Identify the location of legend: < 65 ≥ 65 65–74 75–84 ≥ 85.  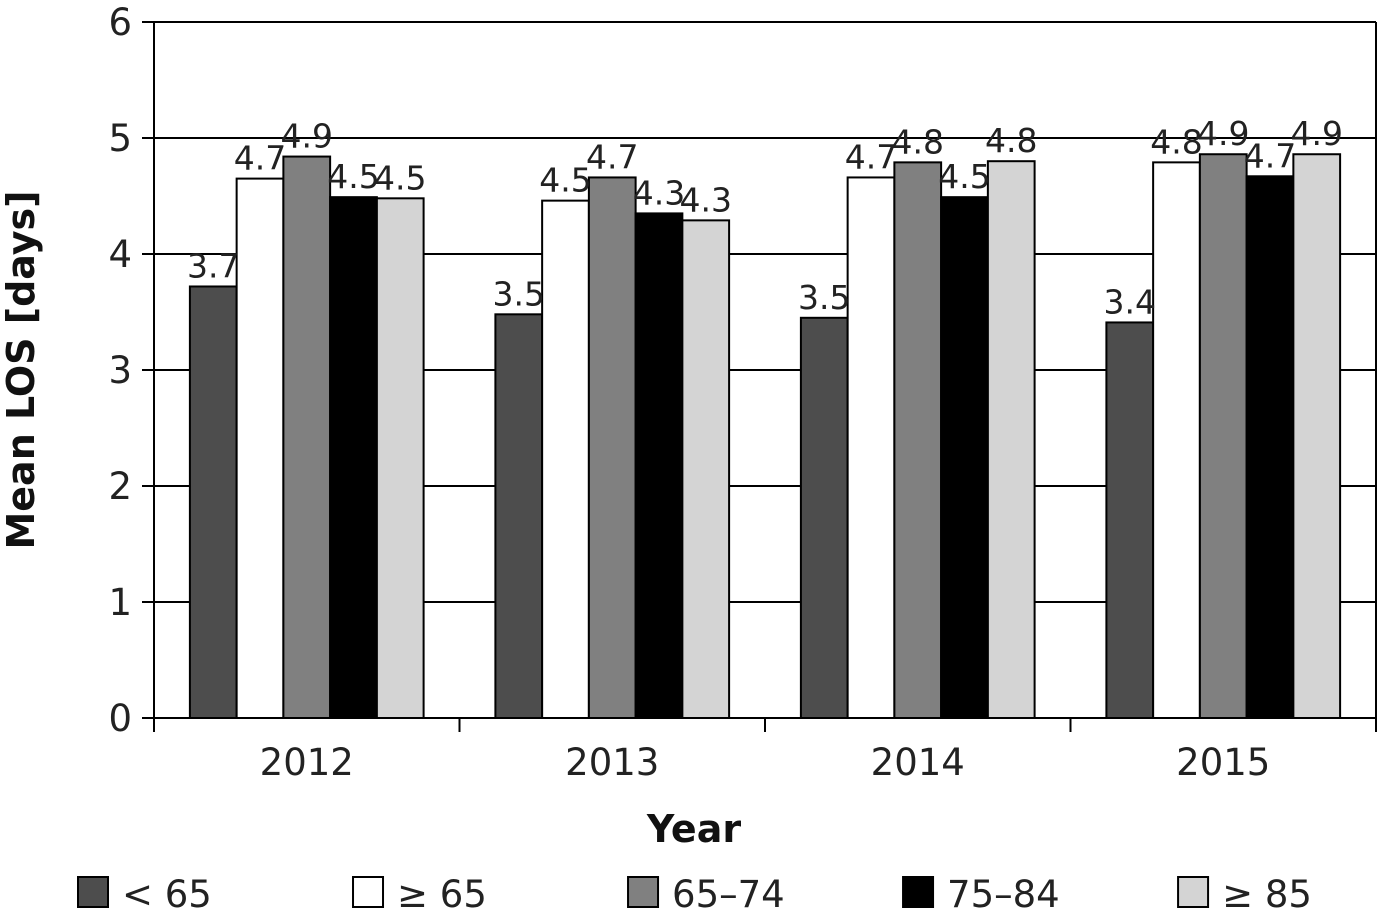
(694, 894).